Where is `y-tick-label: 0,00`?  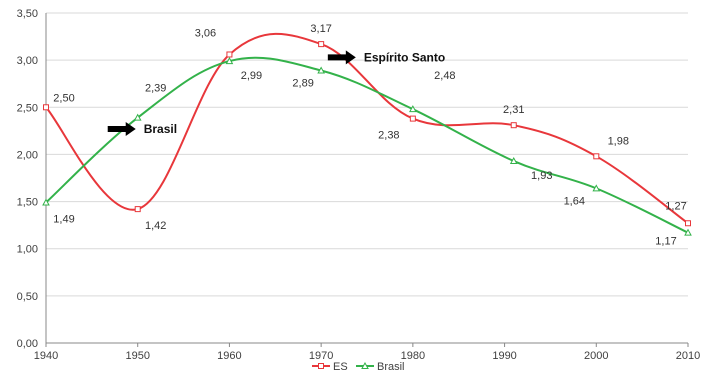
y-tick-label: 0,00 is located at coordinates (27, 344).